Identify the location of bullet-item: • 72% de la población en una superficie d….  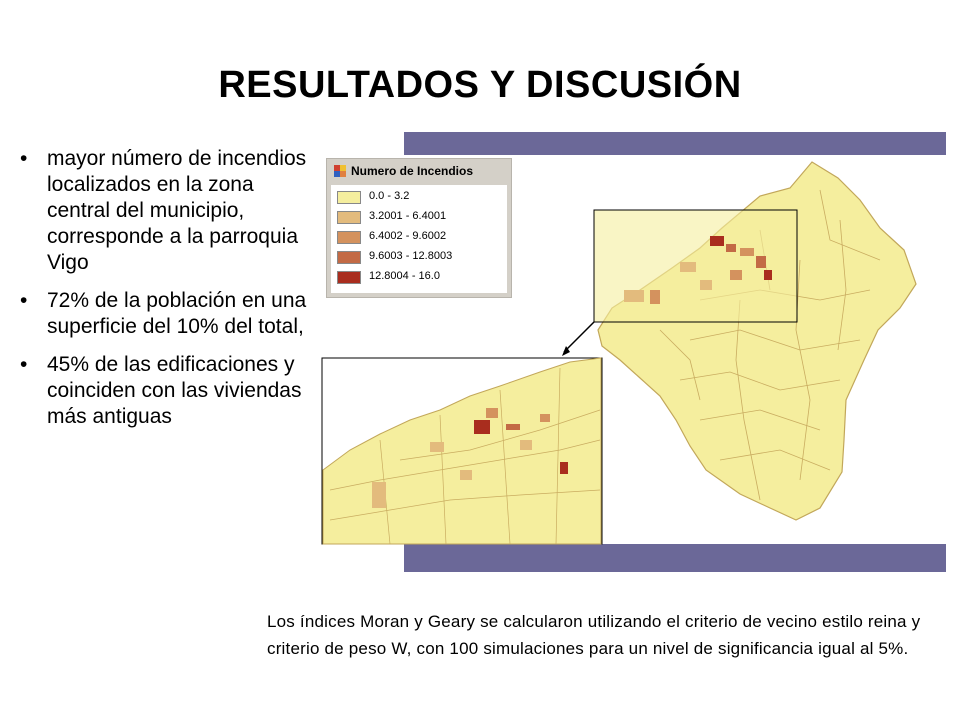
(165, 314).